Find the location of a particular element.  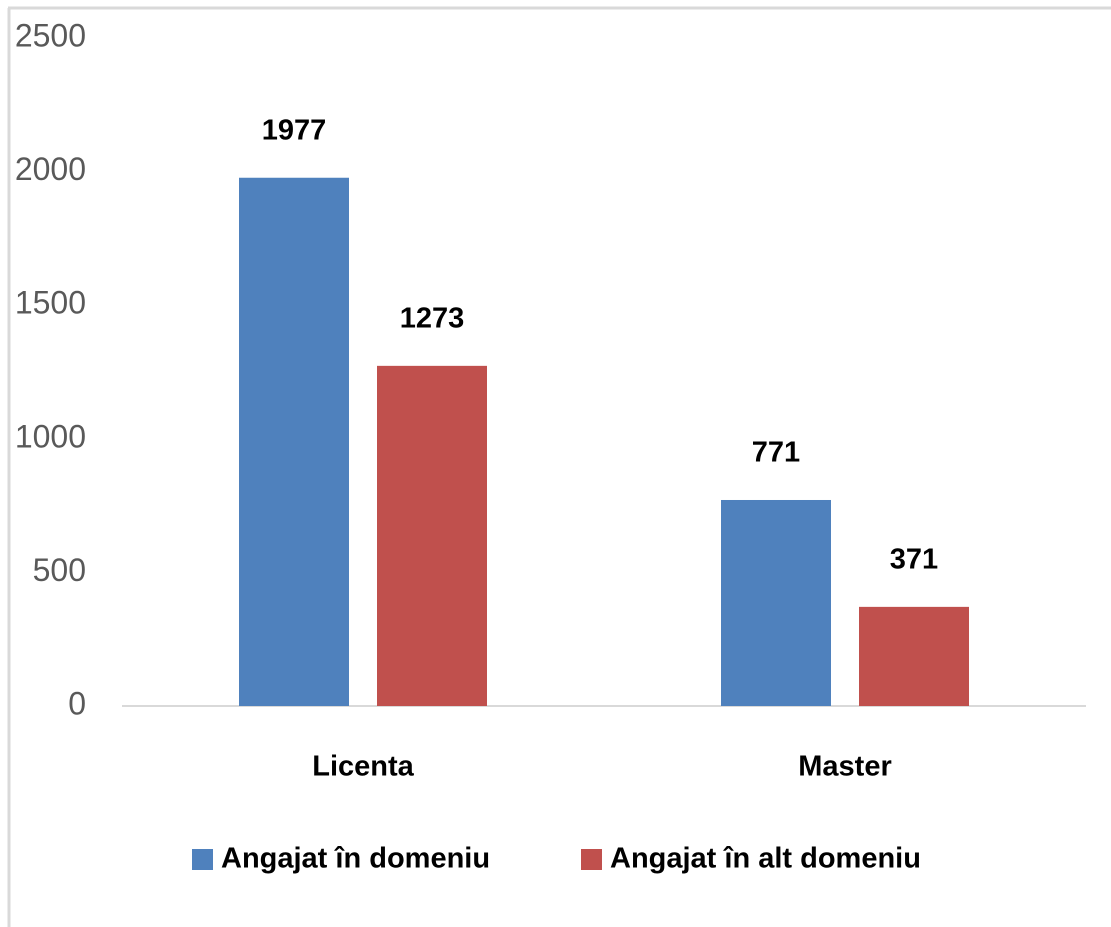

y-tick-label: 0 is located at coordinates (77, 703).